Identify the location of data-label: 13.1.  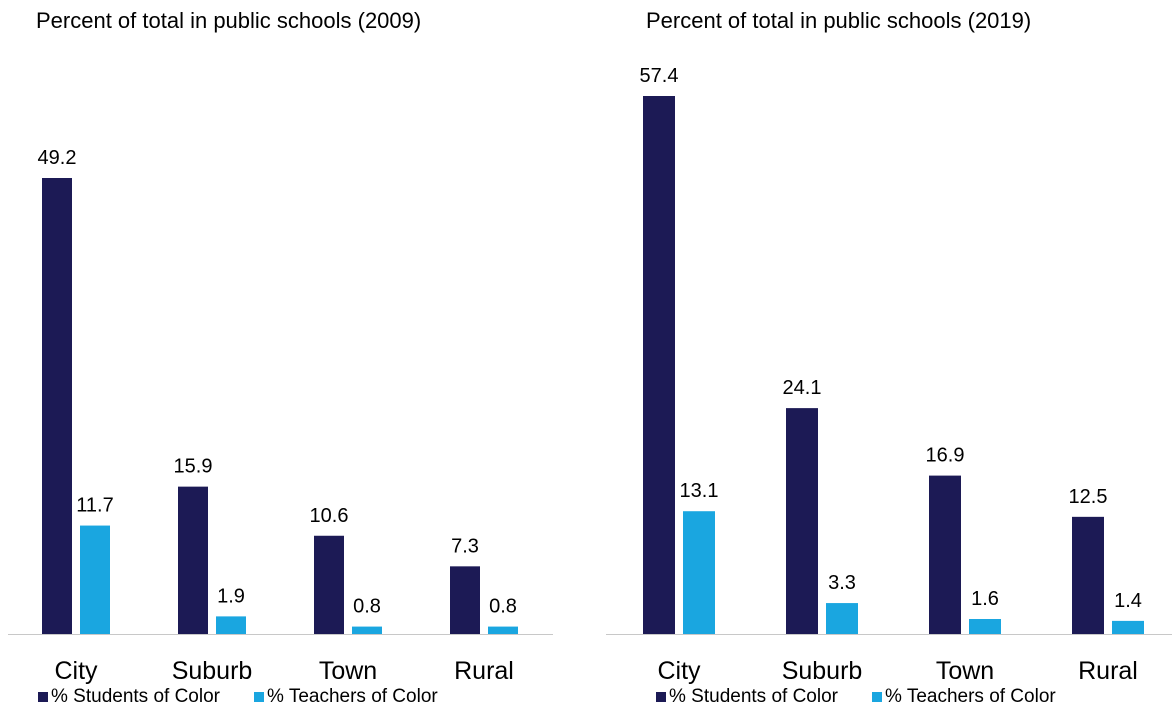
(699, 491).